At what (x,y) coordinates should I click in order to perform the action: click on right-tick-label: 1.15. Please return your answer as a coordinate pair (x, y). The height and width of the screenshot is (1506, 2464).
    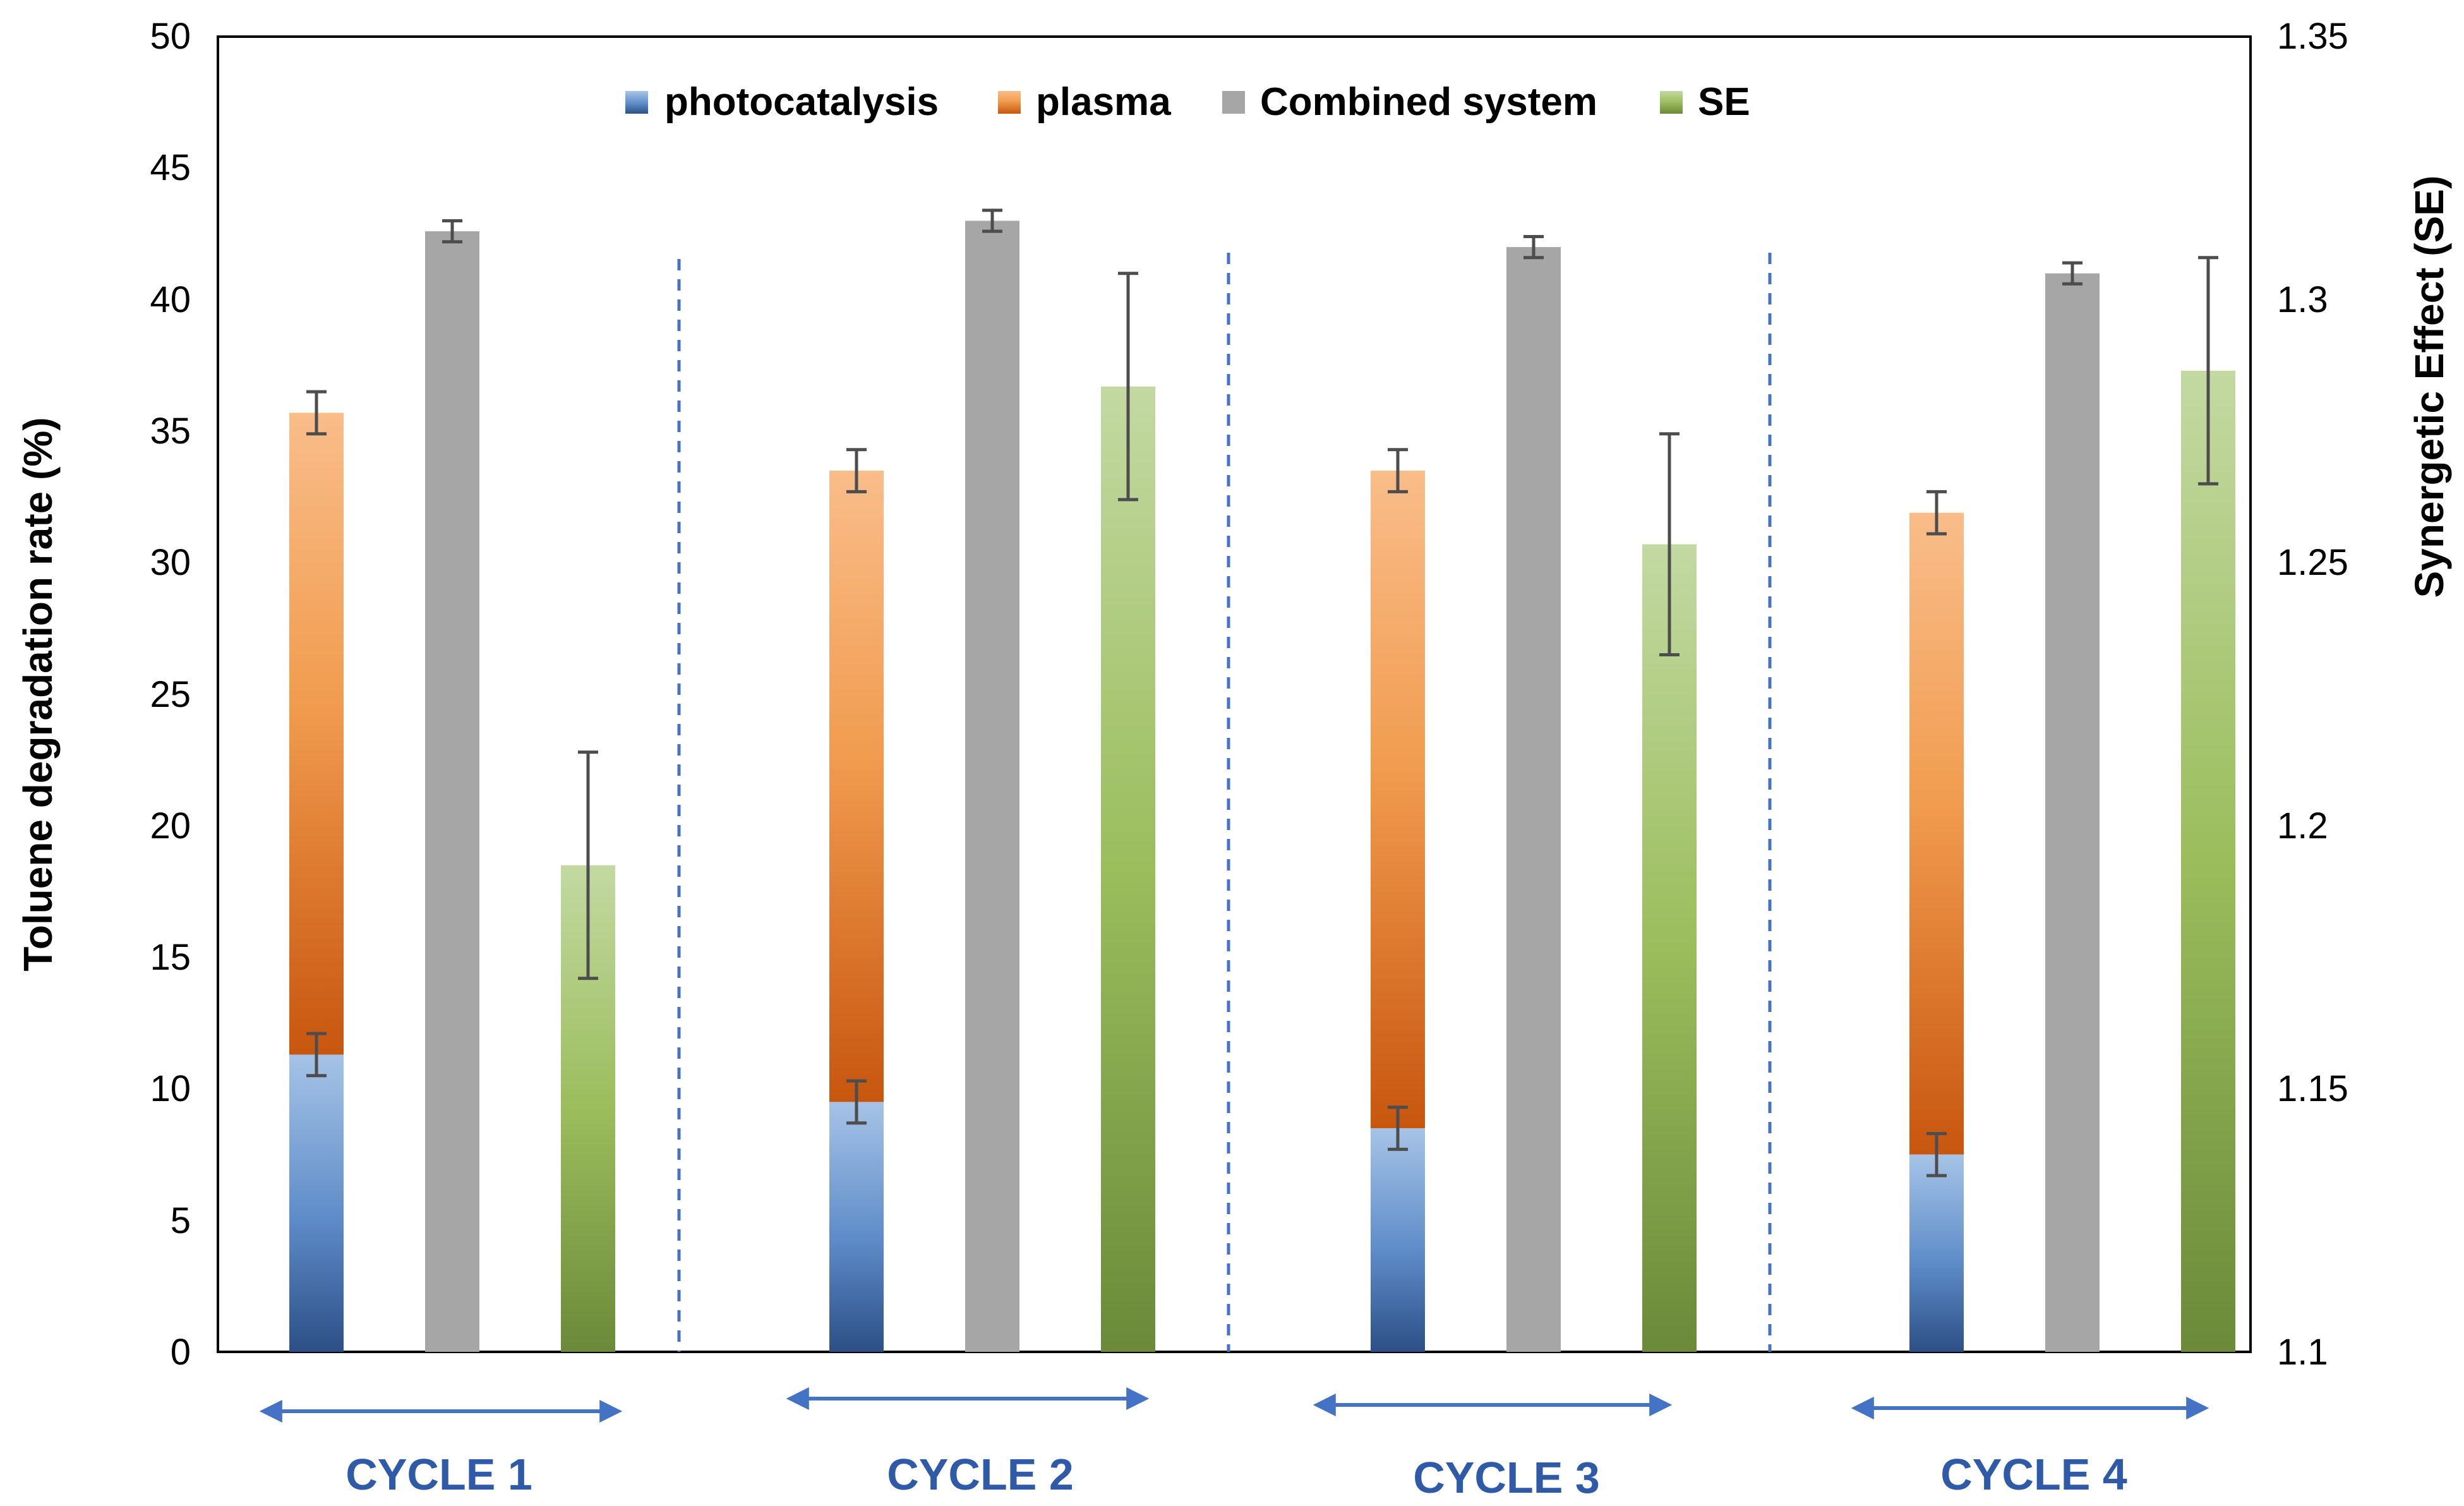
    Looking at the image, I should click on (2312, 1088).